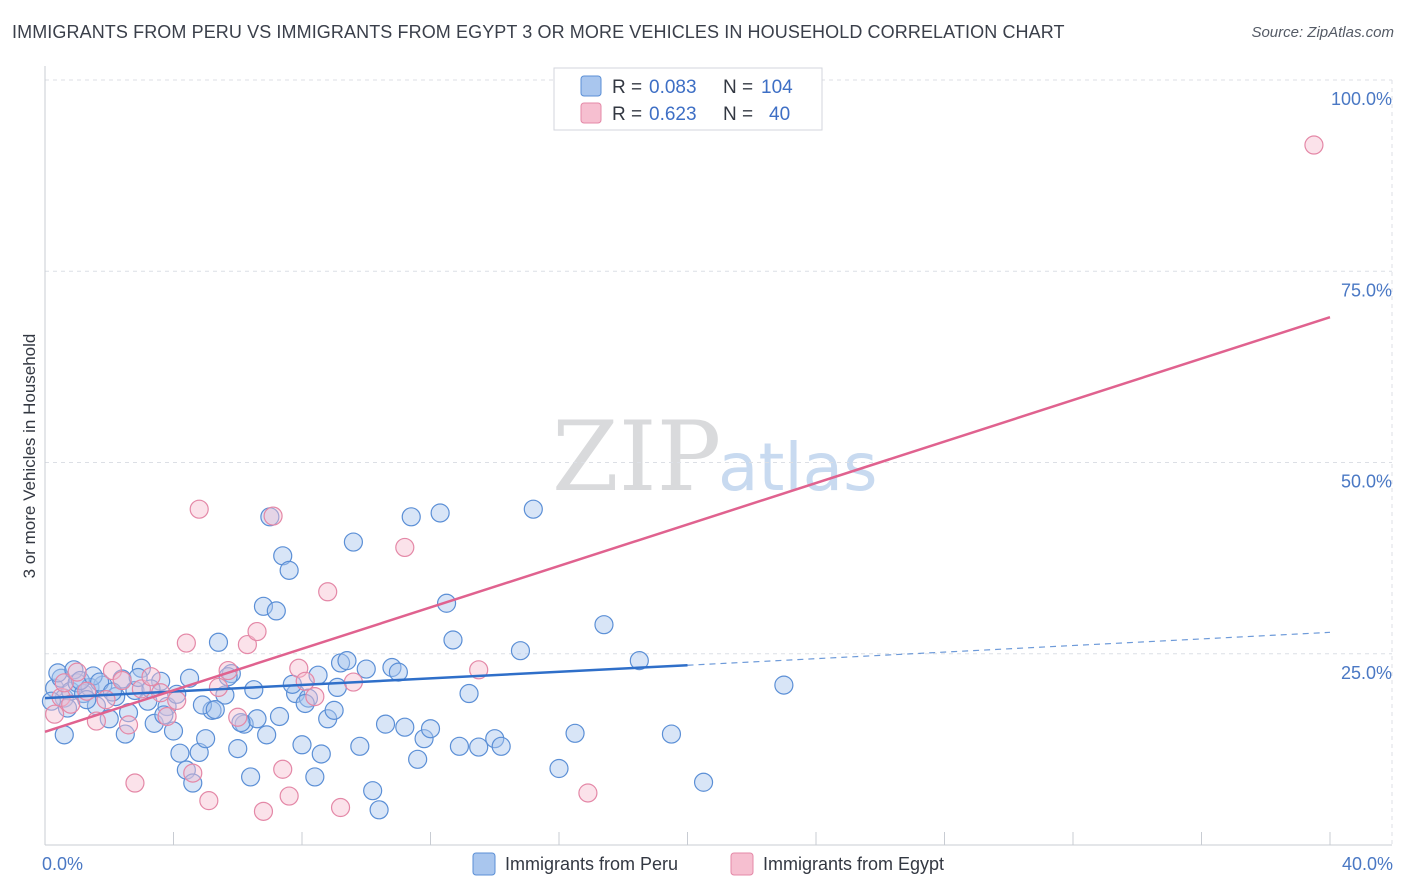 This screenshot has height=892, width=1406. What do you see at coordinates (1361, 386) in the screenshot?
I see `y-tick-labels: 25.0% 50.0% 75.0% 100.0%` at bounding box center [1361, 386].